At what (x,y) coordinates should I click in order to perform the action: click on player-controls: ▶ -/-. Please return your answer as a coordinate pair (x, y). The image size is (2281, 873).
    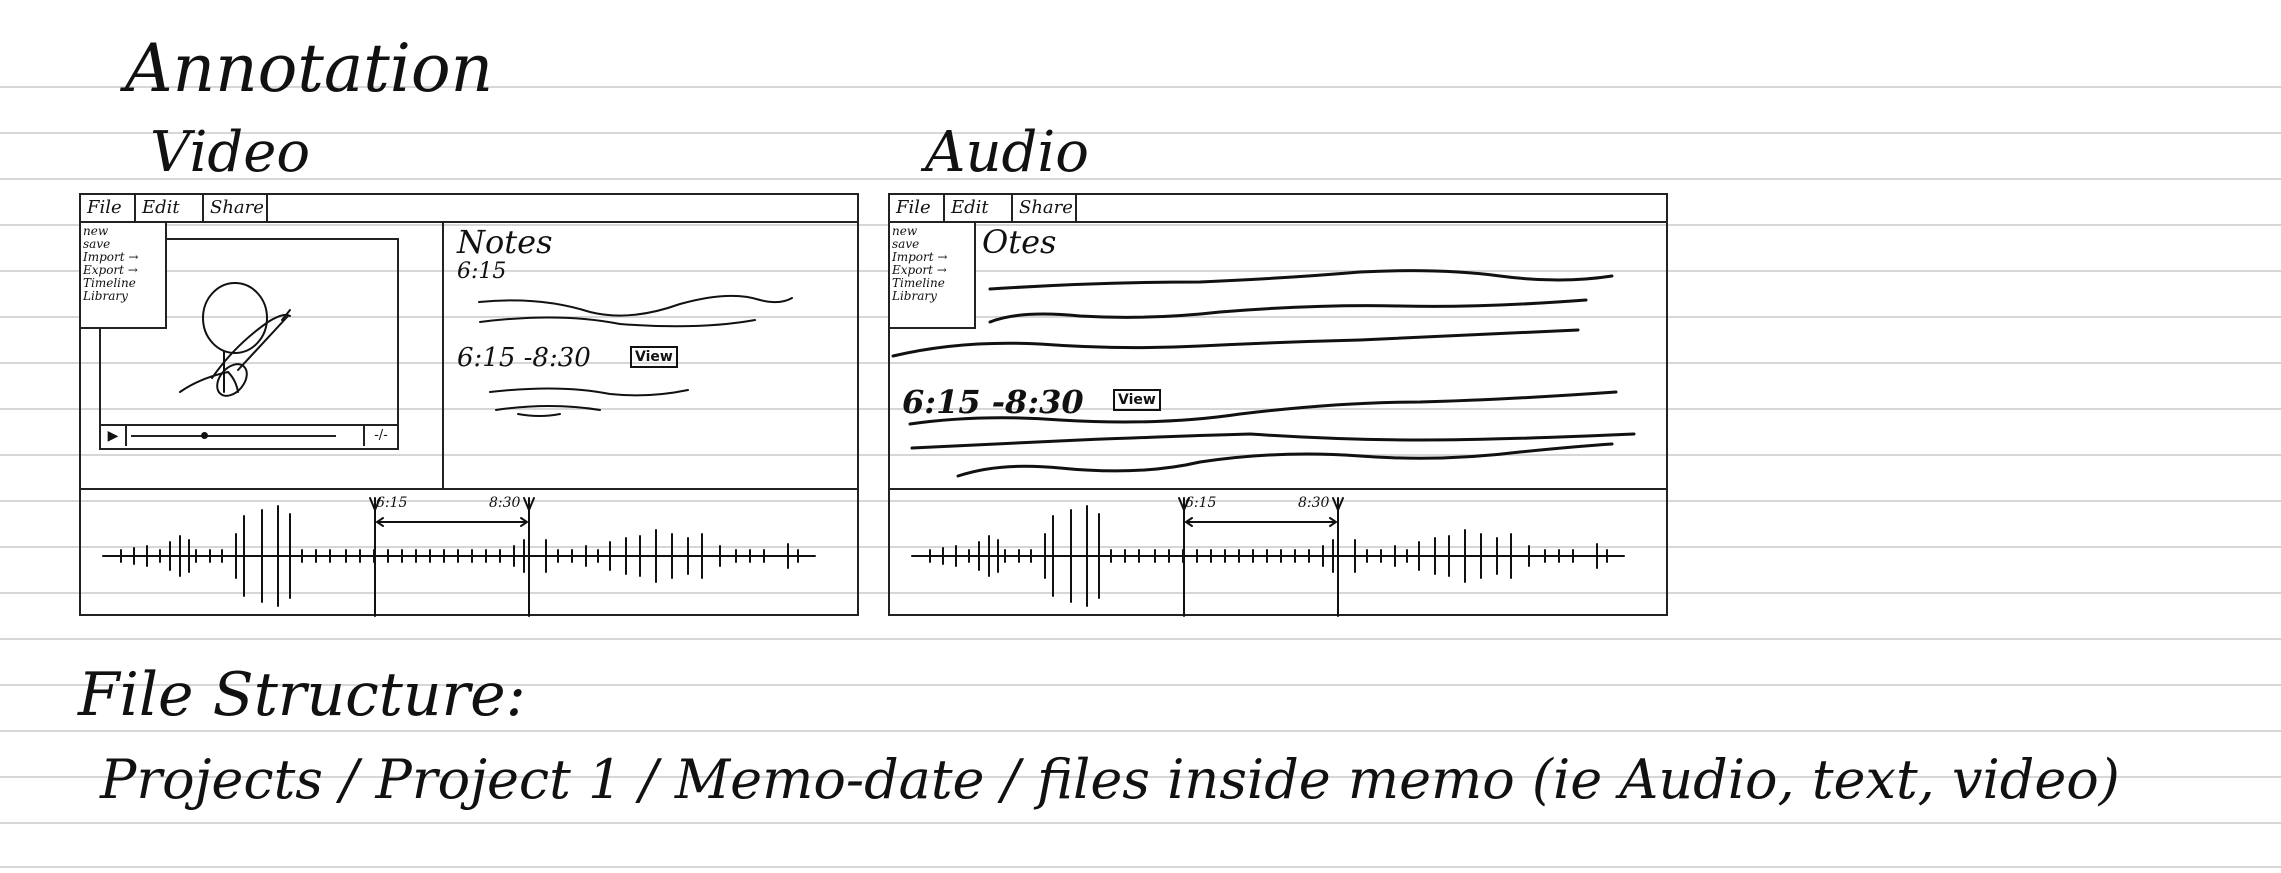
    Looking at the image, I should click on (249, 436).